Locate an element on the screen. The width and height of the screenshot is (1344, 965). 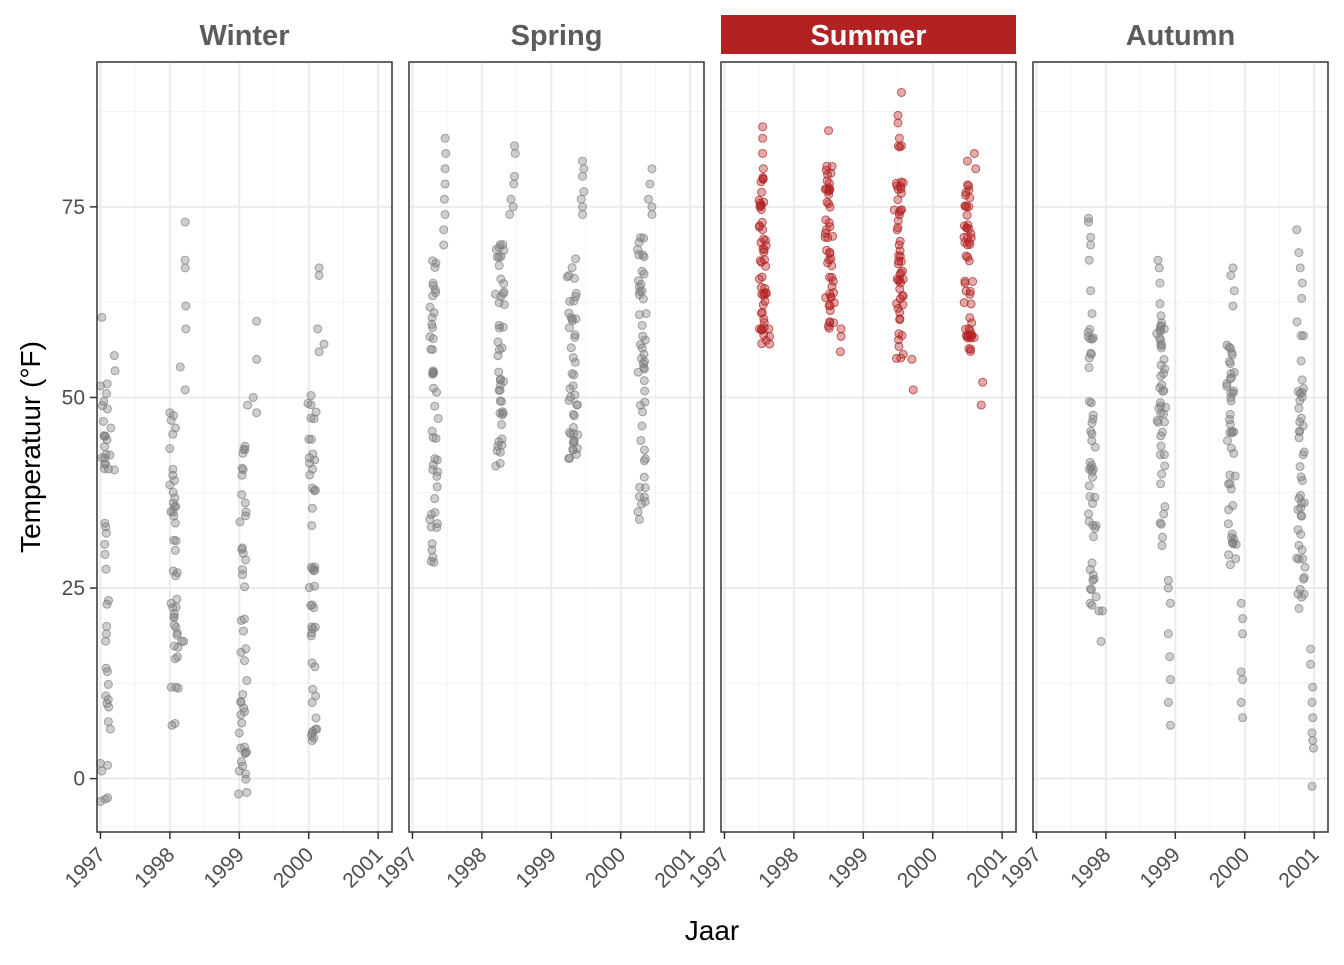
x-tick-label: 2001 is located at coordinates (1298, 867).